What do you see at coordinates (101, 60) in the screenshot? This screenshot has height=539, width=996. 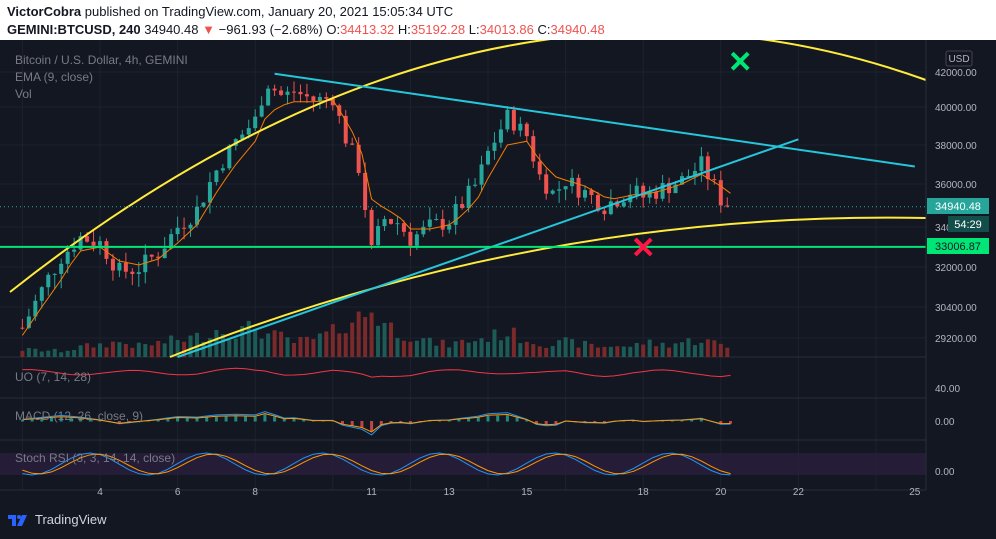 I see `series-title: Bitcoin / U.S. Dollar, 4h, GEMINI` at bounding box center [101, 60].